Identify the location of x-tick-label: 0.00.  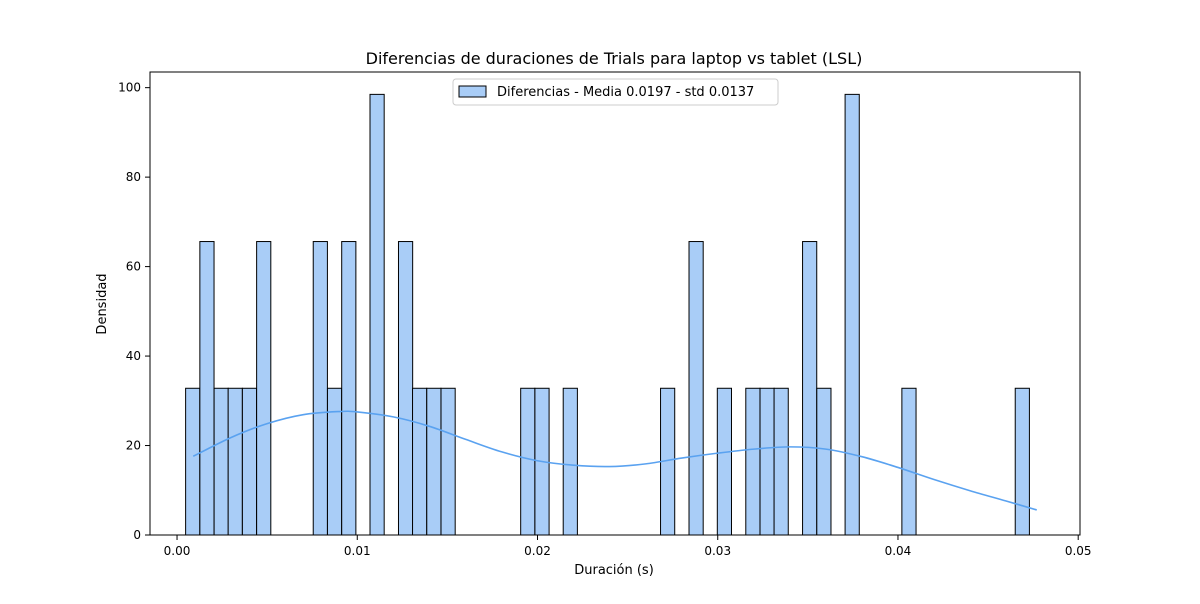
(177, 551).